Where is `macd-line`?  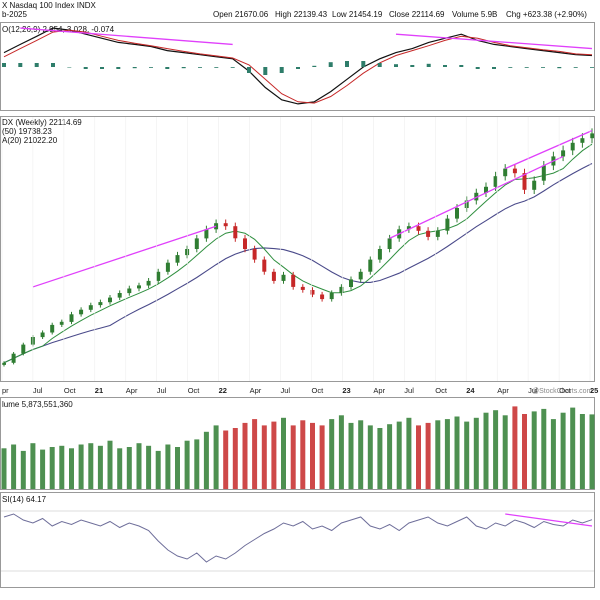 macd-line is located at coordinates (298, 66).